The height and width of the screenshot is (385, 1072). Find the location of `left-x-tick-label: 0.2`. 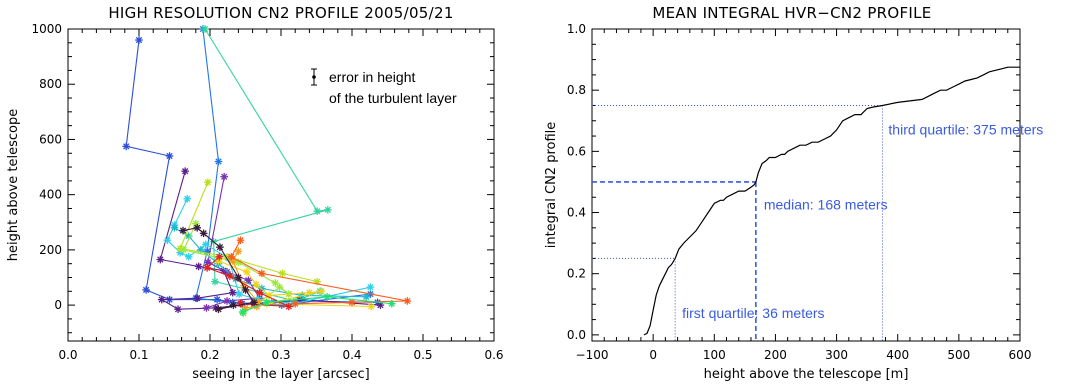

left-x-tick-label: 0.2 is located at coordinates (209, 355).